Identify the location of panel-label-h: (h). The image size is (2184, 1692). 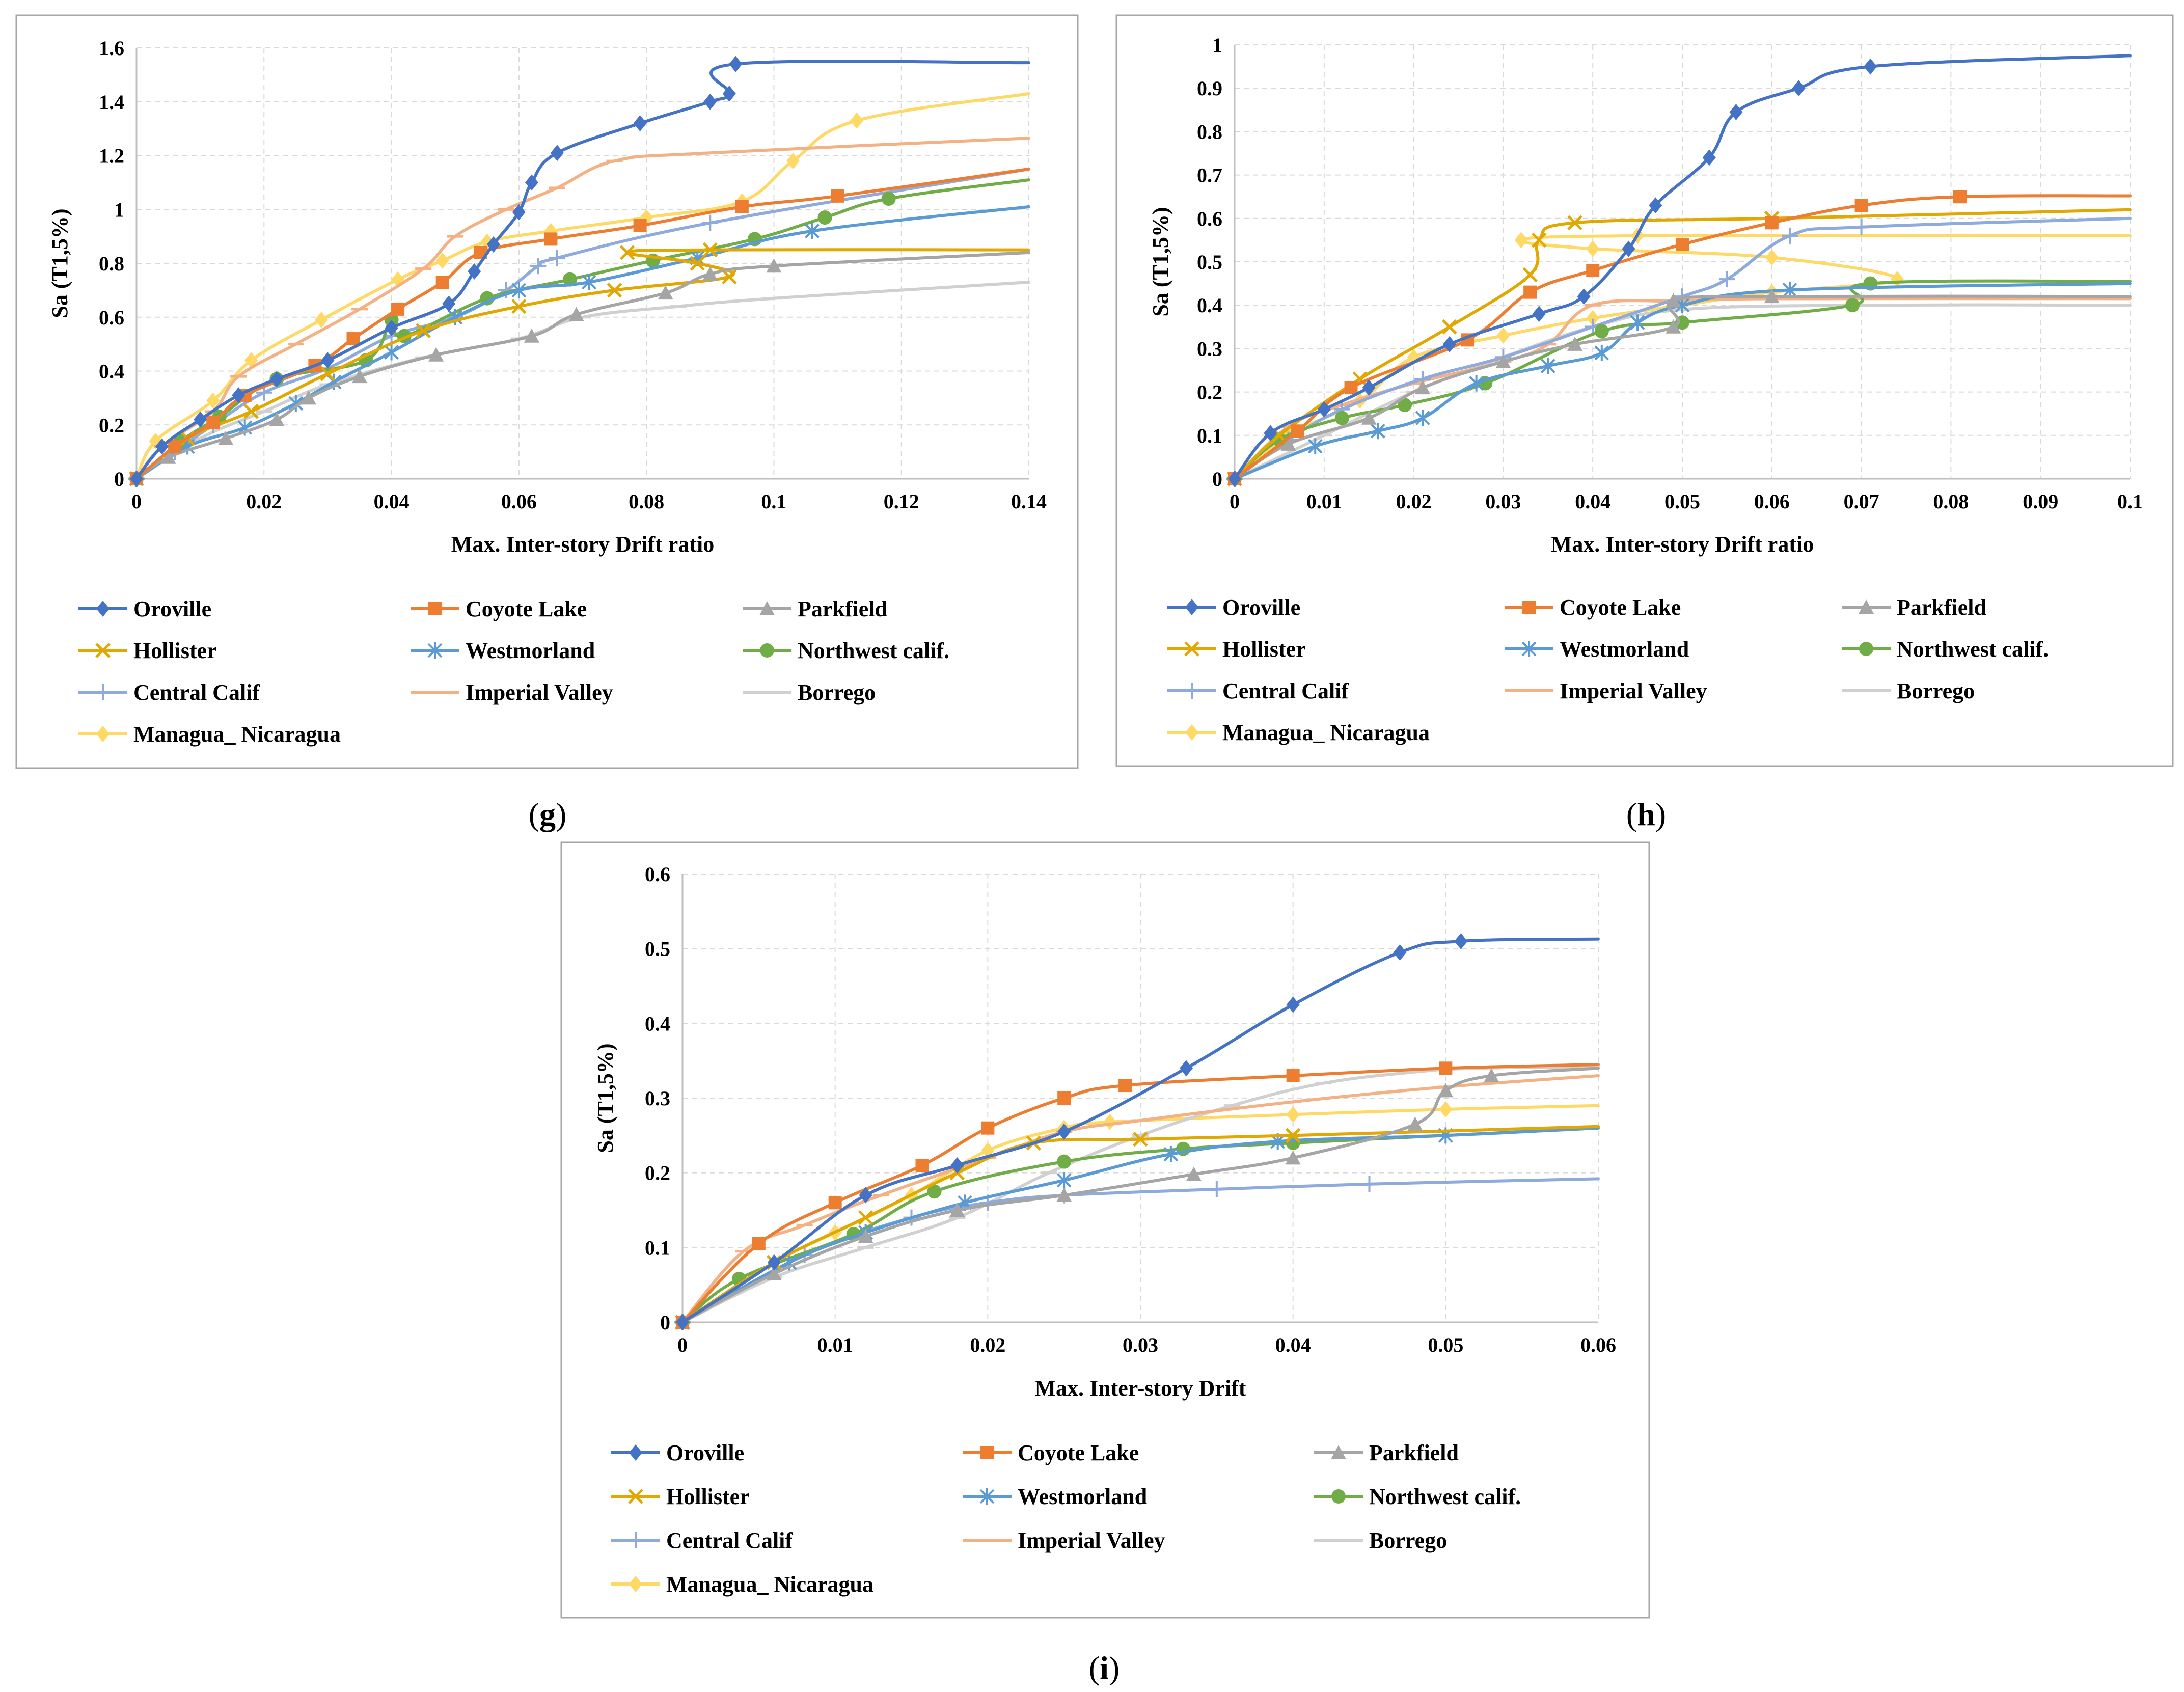
(1646, 814).